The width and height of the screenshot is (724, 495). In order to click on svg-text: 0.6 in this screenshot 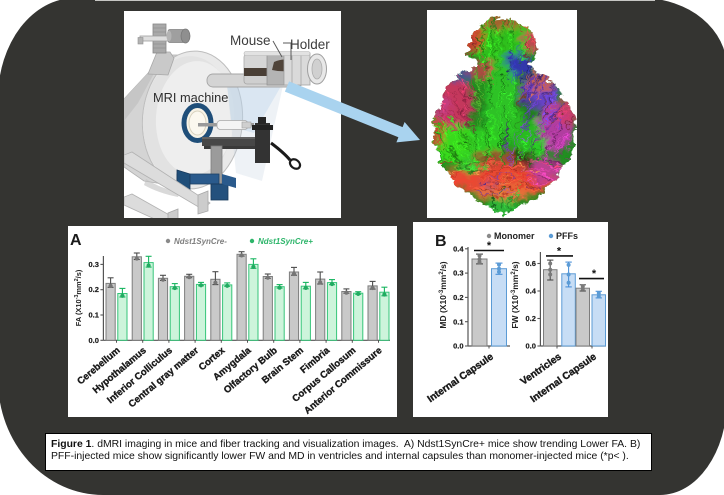, I will do `click(530, 263)`.